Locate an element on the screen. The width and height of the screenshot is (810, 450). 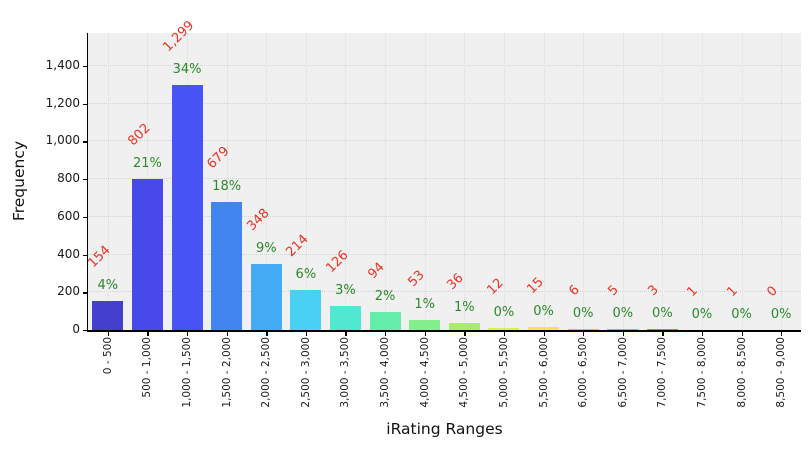
x-tick-label: 3,000 - 3,500 is located at coordinates (345, 372).